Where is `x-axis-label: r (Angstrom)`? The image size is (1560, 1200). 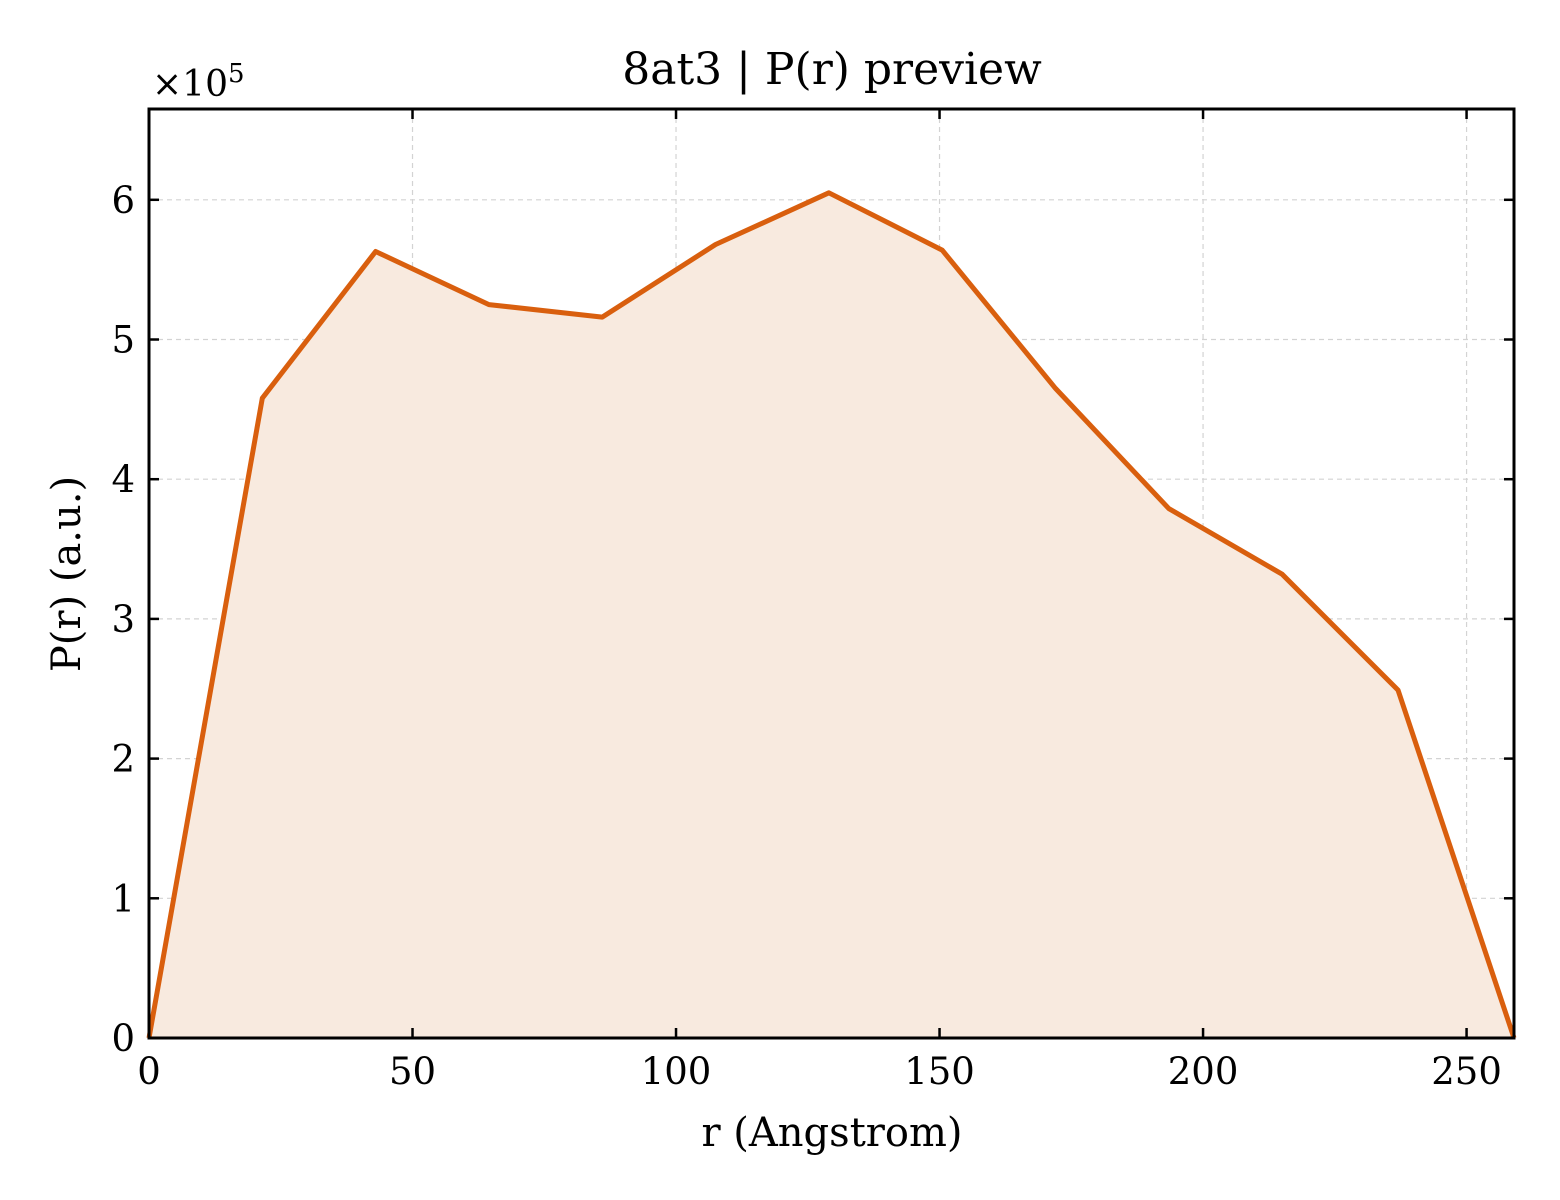 x-axis-label: r (Angstrom) is located at coordinates (831, 1133).